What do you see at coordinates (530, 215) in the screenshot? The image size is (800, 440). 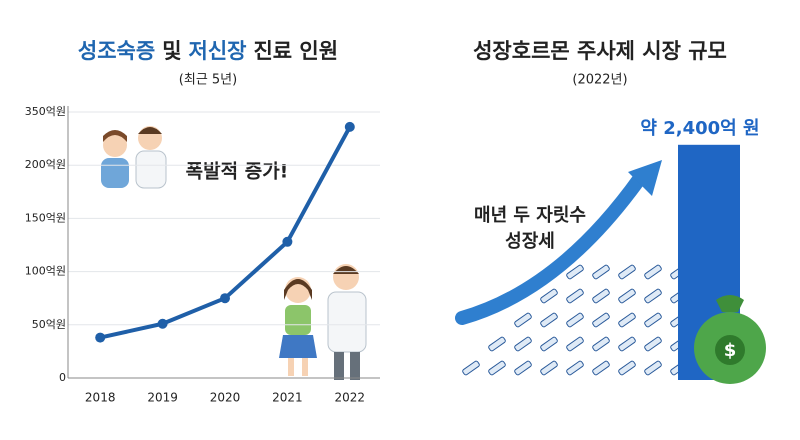 I see `annotation: 매년 두 자릿수` at bounding box center [530, 215].